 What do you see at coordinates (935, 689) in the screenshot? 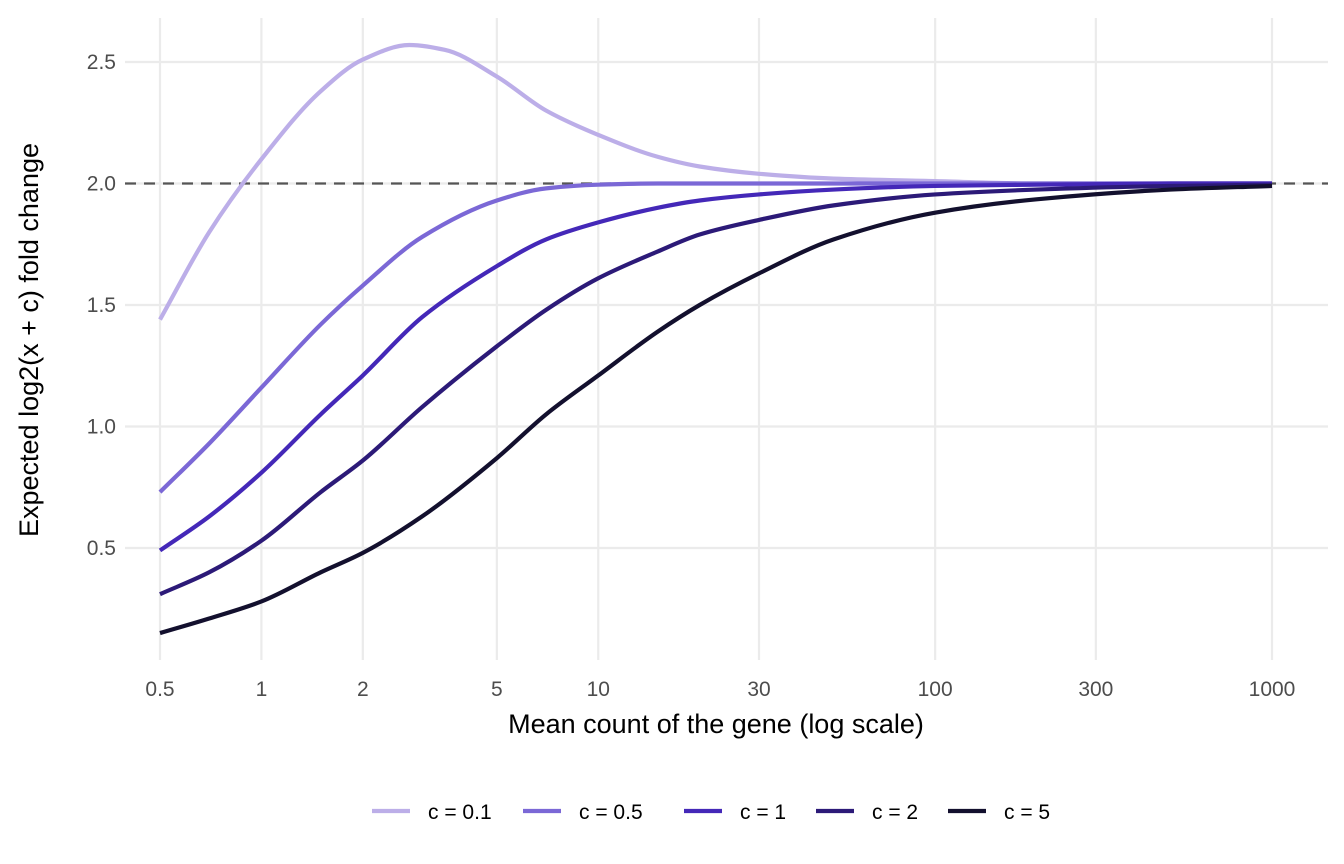
I see `x-tick-label: 100` at bounding box center [935, 689].